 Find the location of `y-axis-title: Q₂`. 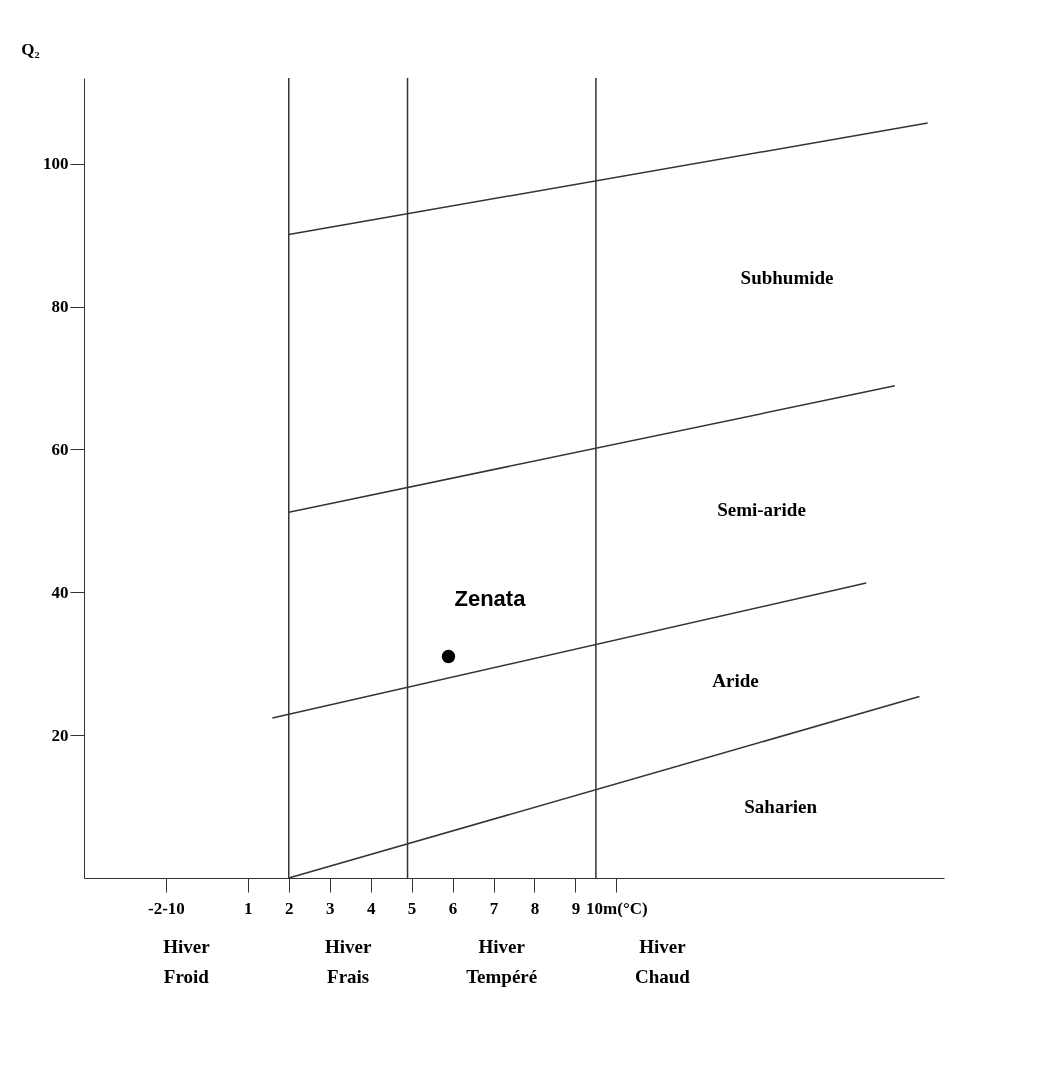

y-axis-title: Q₂ is located at coordinates (30, 49).